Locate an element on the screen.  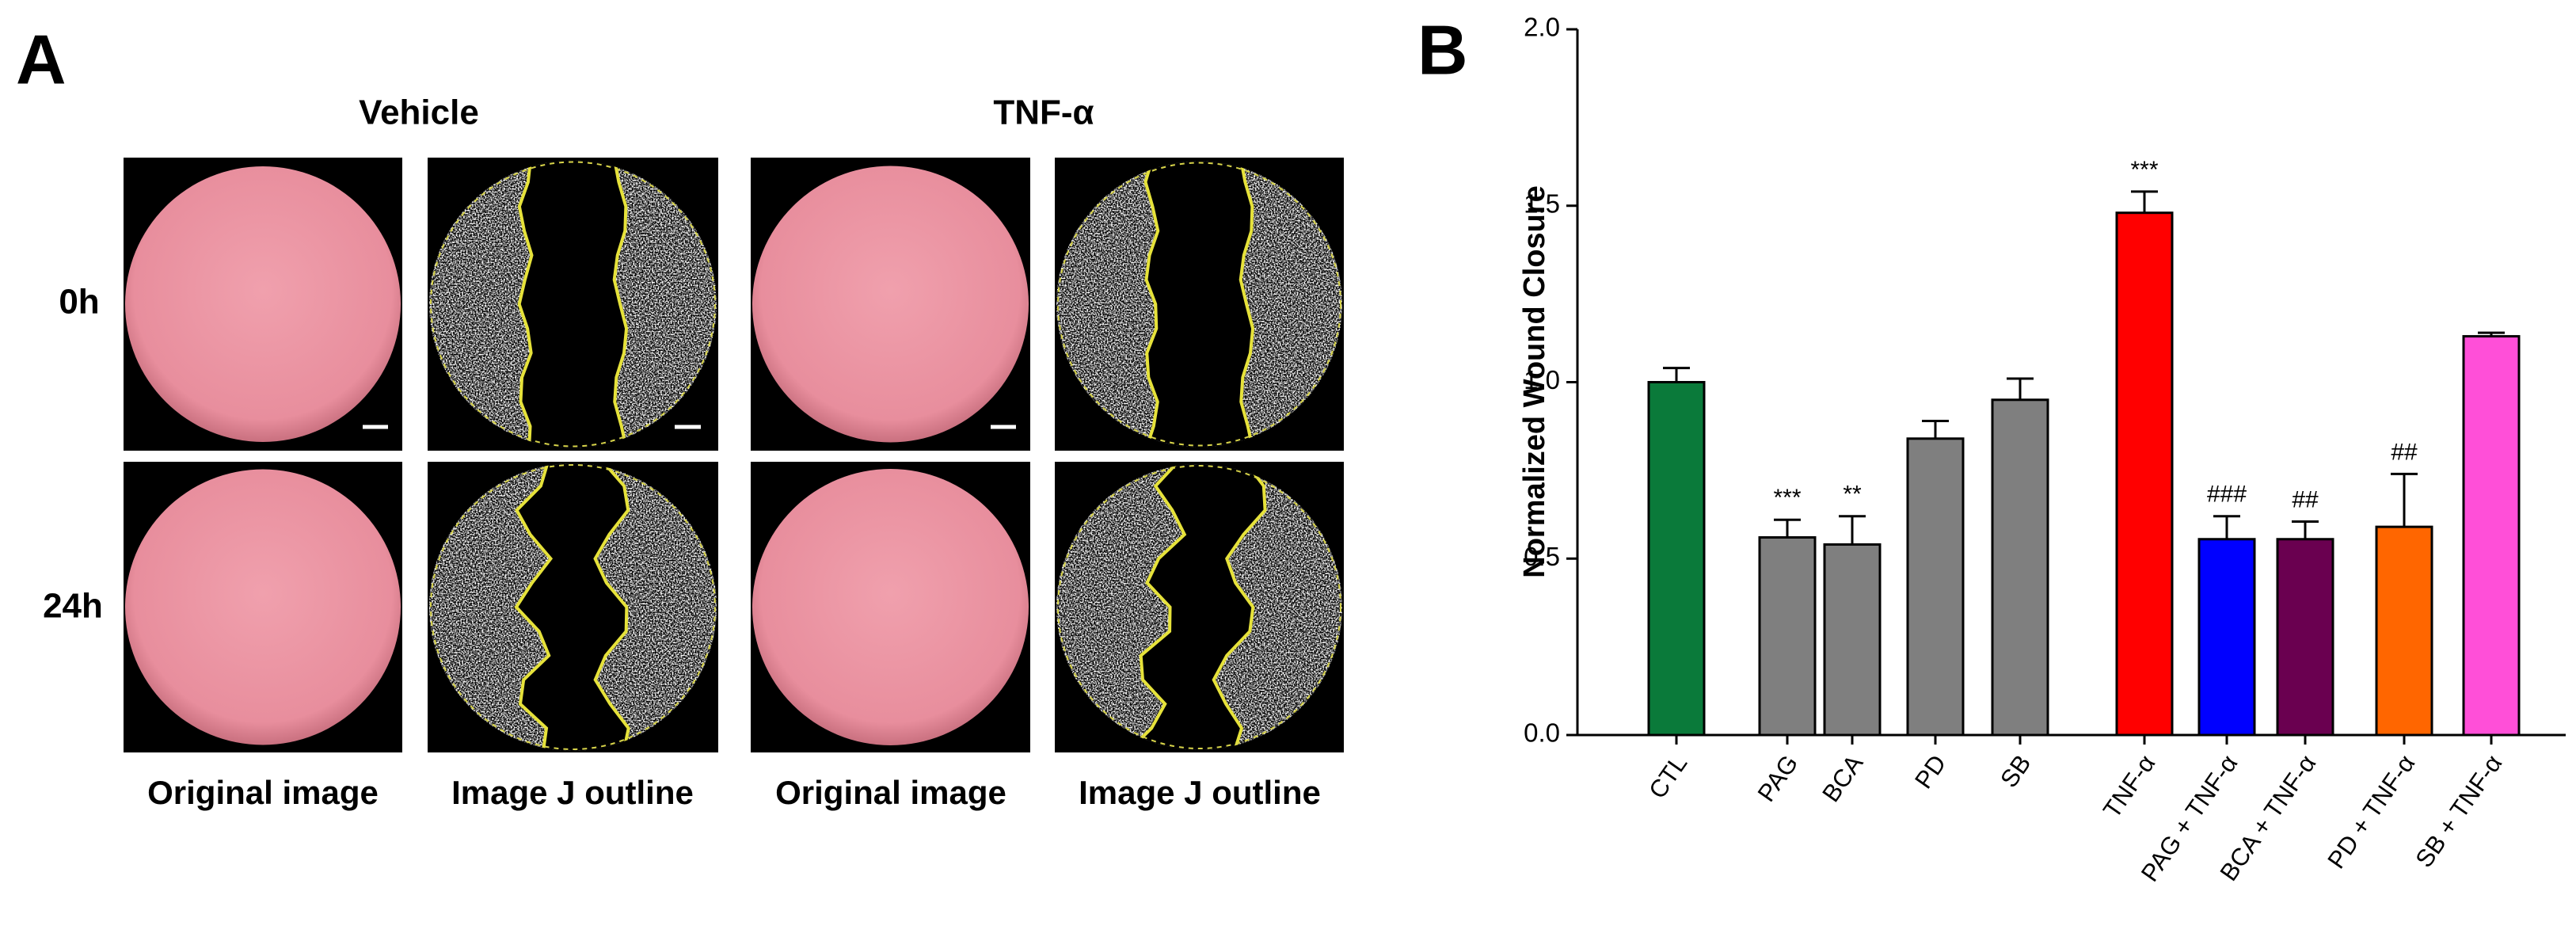
y-tick-label: 1.5 is located at coordinates (1542, 203).